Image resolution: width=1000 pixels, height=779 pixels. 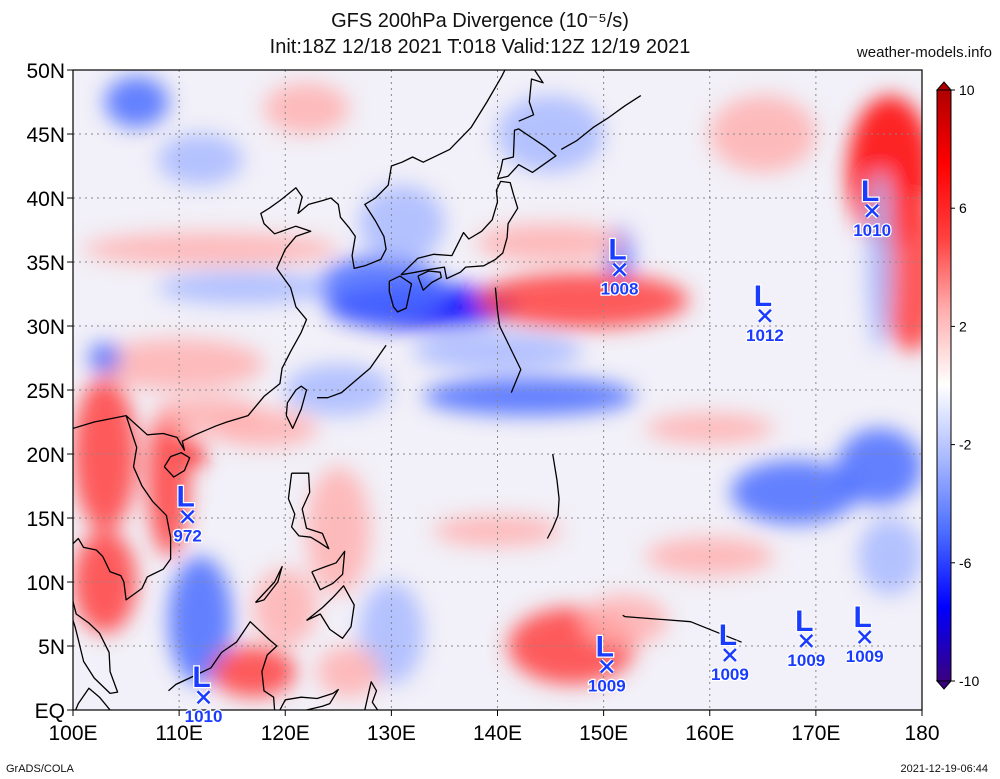 What do you see at coordinates (40, 769) in the screenshot?
I see `footer-software: GrADS/COLA` at bounding box center [40, 769].